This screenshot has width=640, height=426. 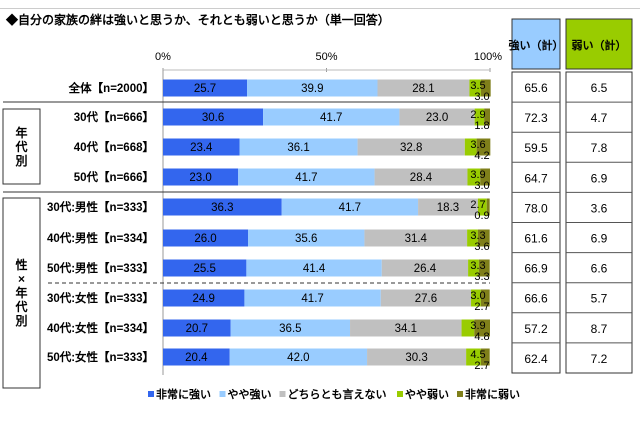 I want to click on strong-total-value: 65.6, so click(x=536, y=88).